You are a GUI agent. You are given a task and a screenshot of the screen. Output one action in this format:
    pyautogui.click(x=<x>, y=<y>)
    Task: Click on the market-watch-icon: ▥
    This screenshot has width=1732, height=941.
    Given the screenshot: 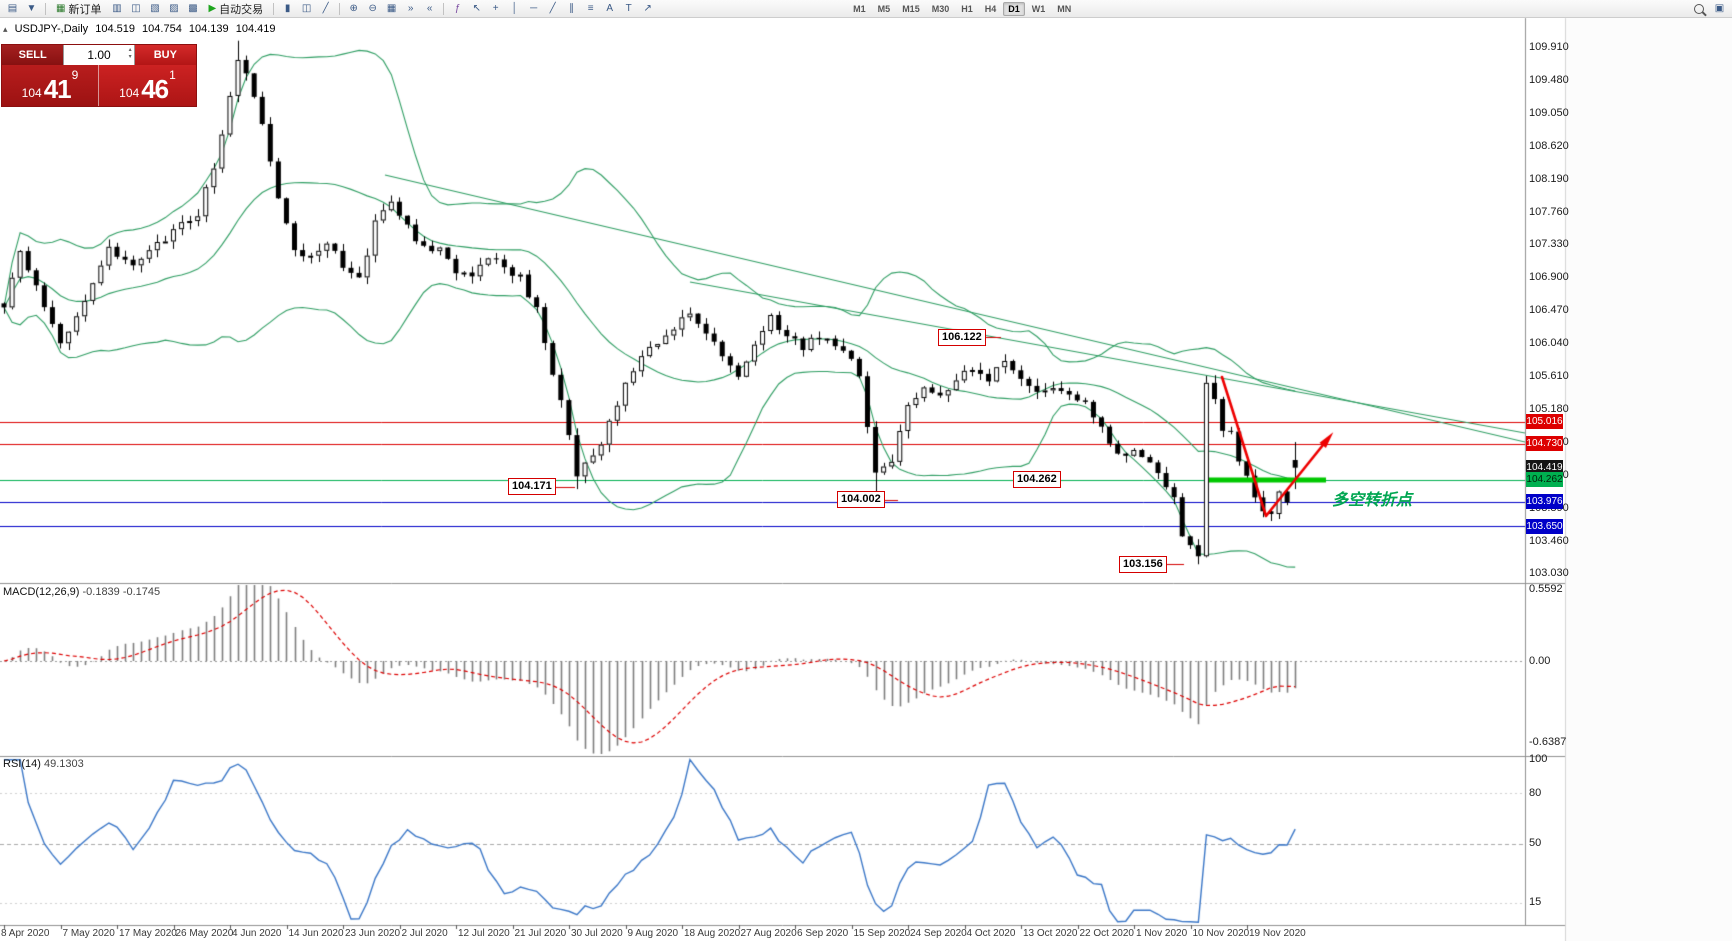 What is the action you would take?
    pyautogui.click(x=117, y=8)
    